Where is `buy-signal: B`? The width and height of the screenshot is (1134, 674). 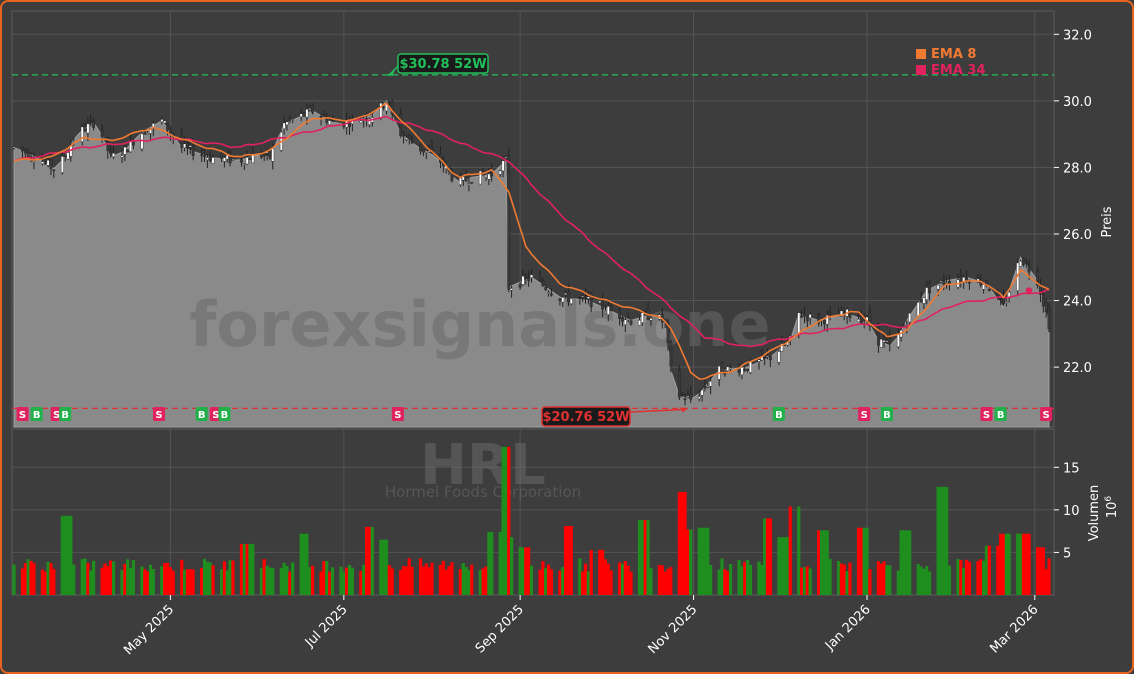 buy-signal: B is located at coordinates (65, 414).